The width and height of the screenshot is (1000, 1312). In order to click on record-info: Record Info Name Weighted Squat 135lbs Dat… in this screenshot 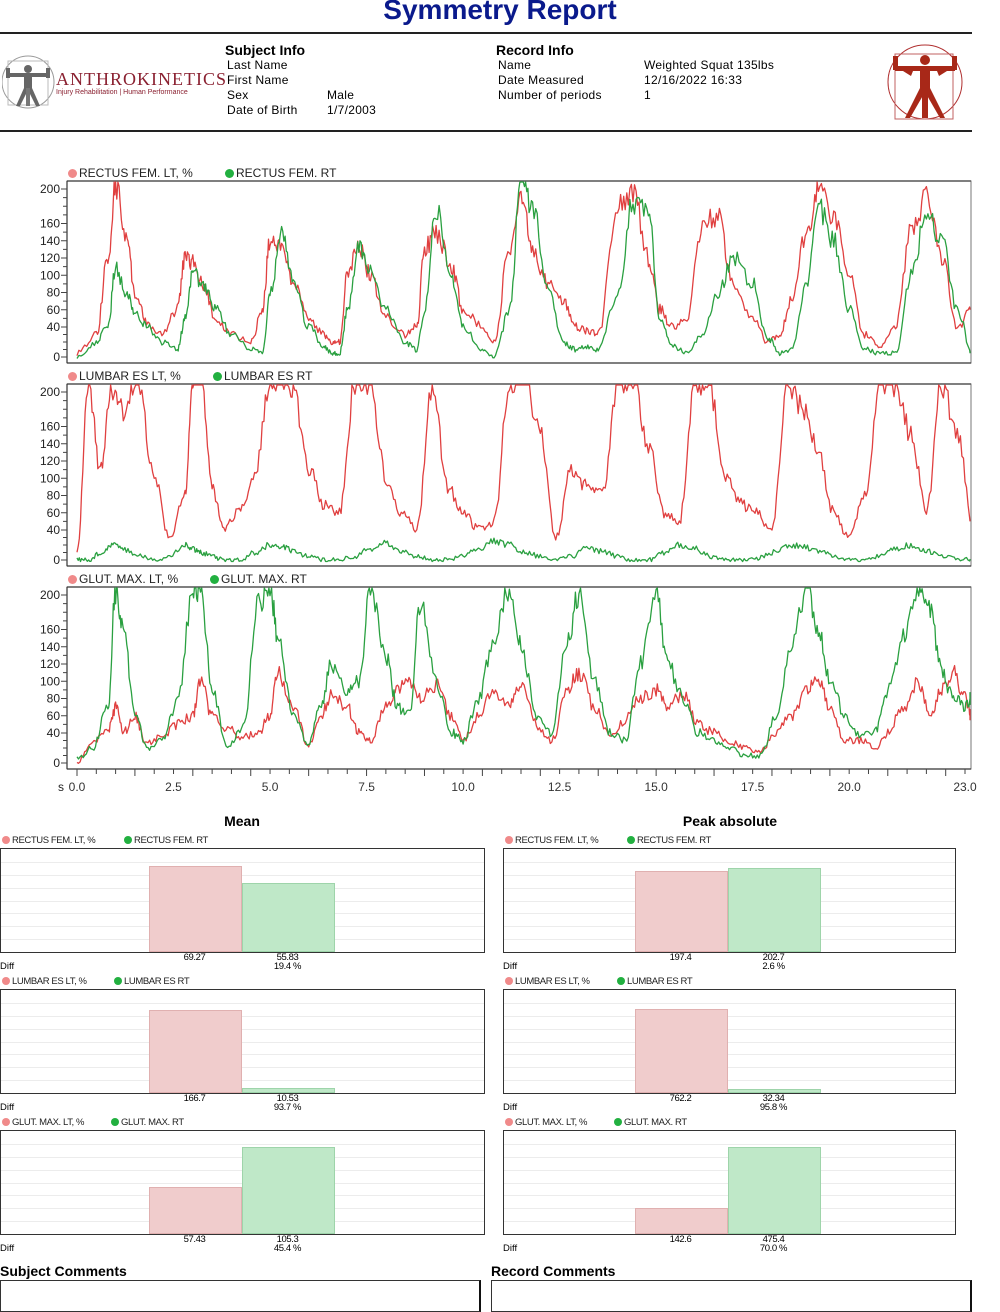, I will do `click(661, 72)`.